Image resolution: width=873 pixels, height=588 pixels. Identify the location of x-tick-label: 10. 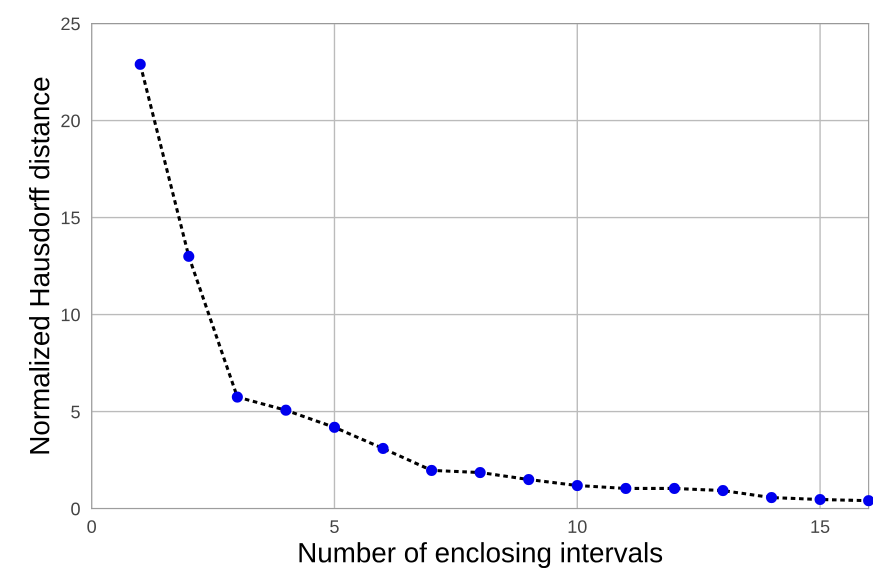
(577, 526).